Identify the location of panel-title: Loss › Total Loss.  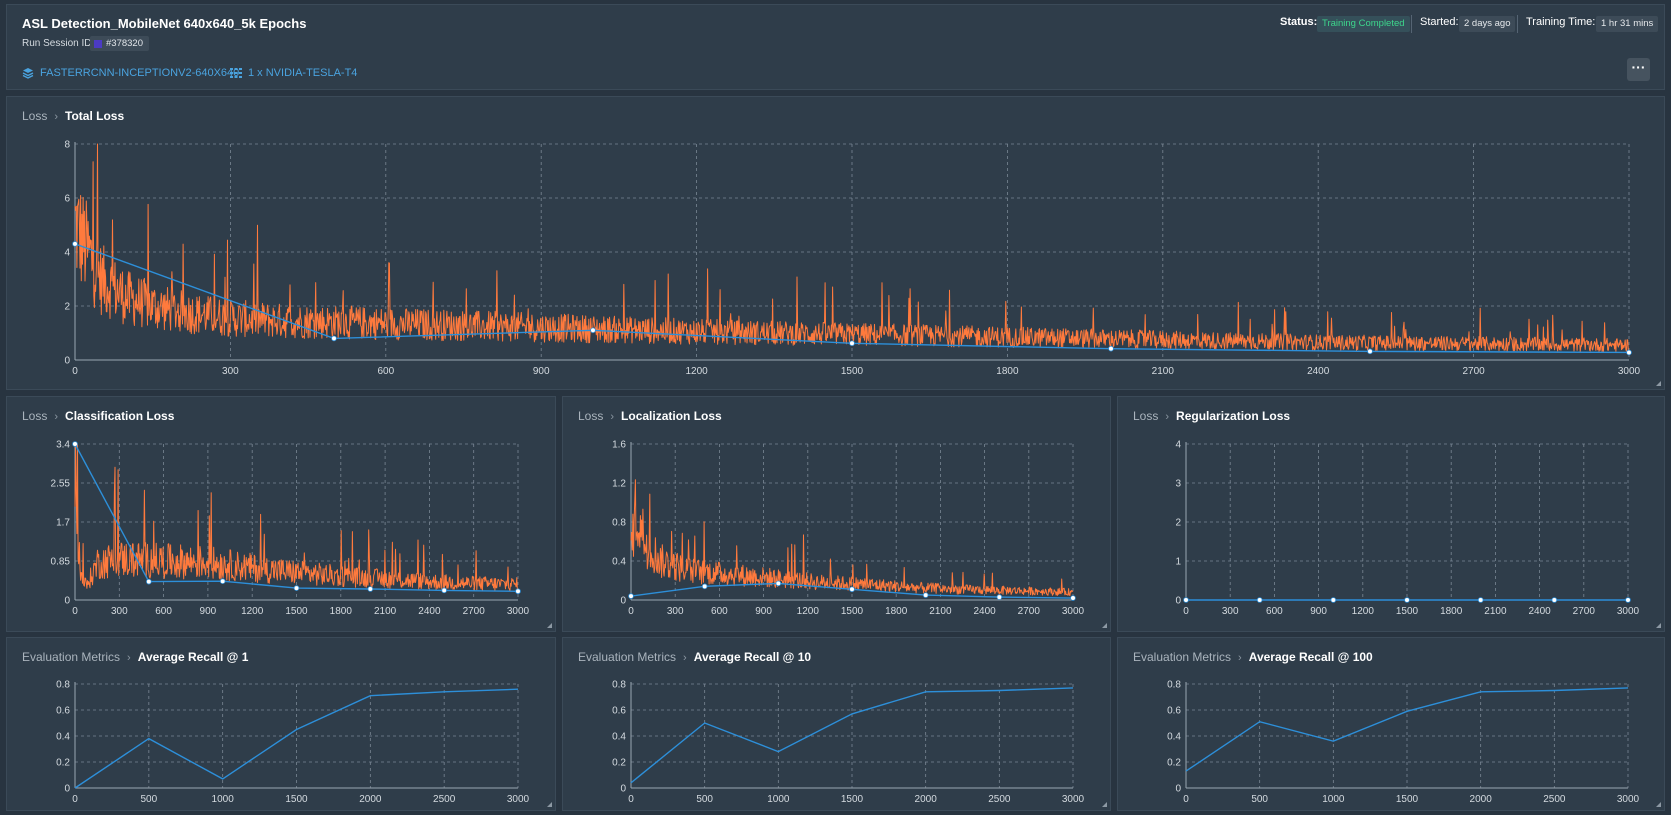
(73, 116).